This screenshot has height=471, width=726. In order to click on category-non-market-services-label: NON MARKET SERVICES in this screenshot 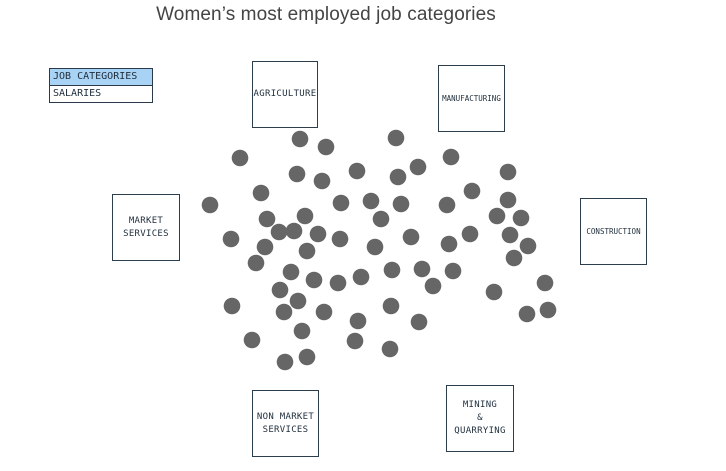, I will do `click(285, 423)`.